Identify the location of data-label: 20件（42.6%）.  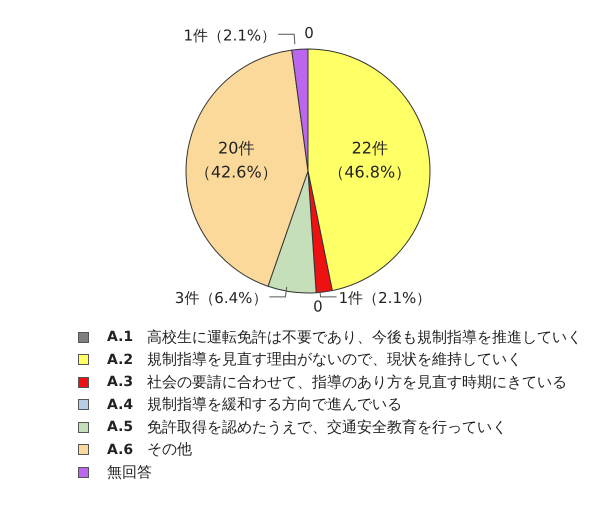
(236, 160).